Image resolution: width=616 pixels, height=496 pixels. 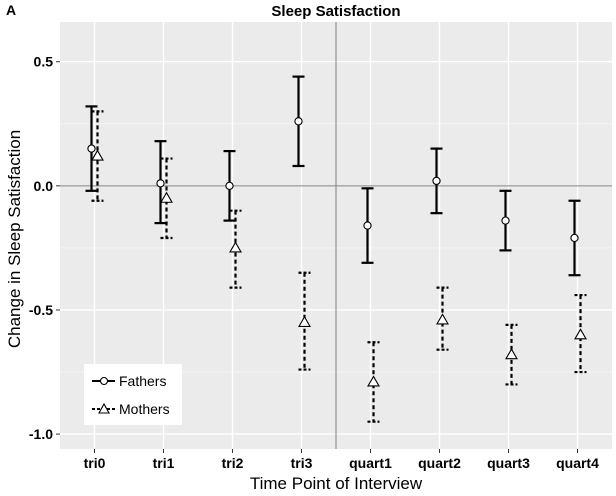 What do you see at coordinates (166, 197) in the screenshot?
I see `mothers-point-tri1` at bounding box center [166, 197].